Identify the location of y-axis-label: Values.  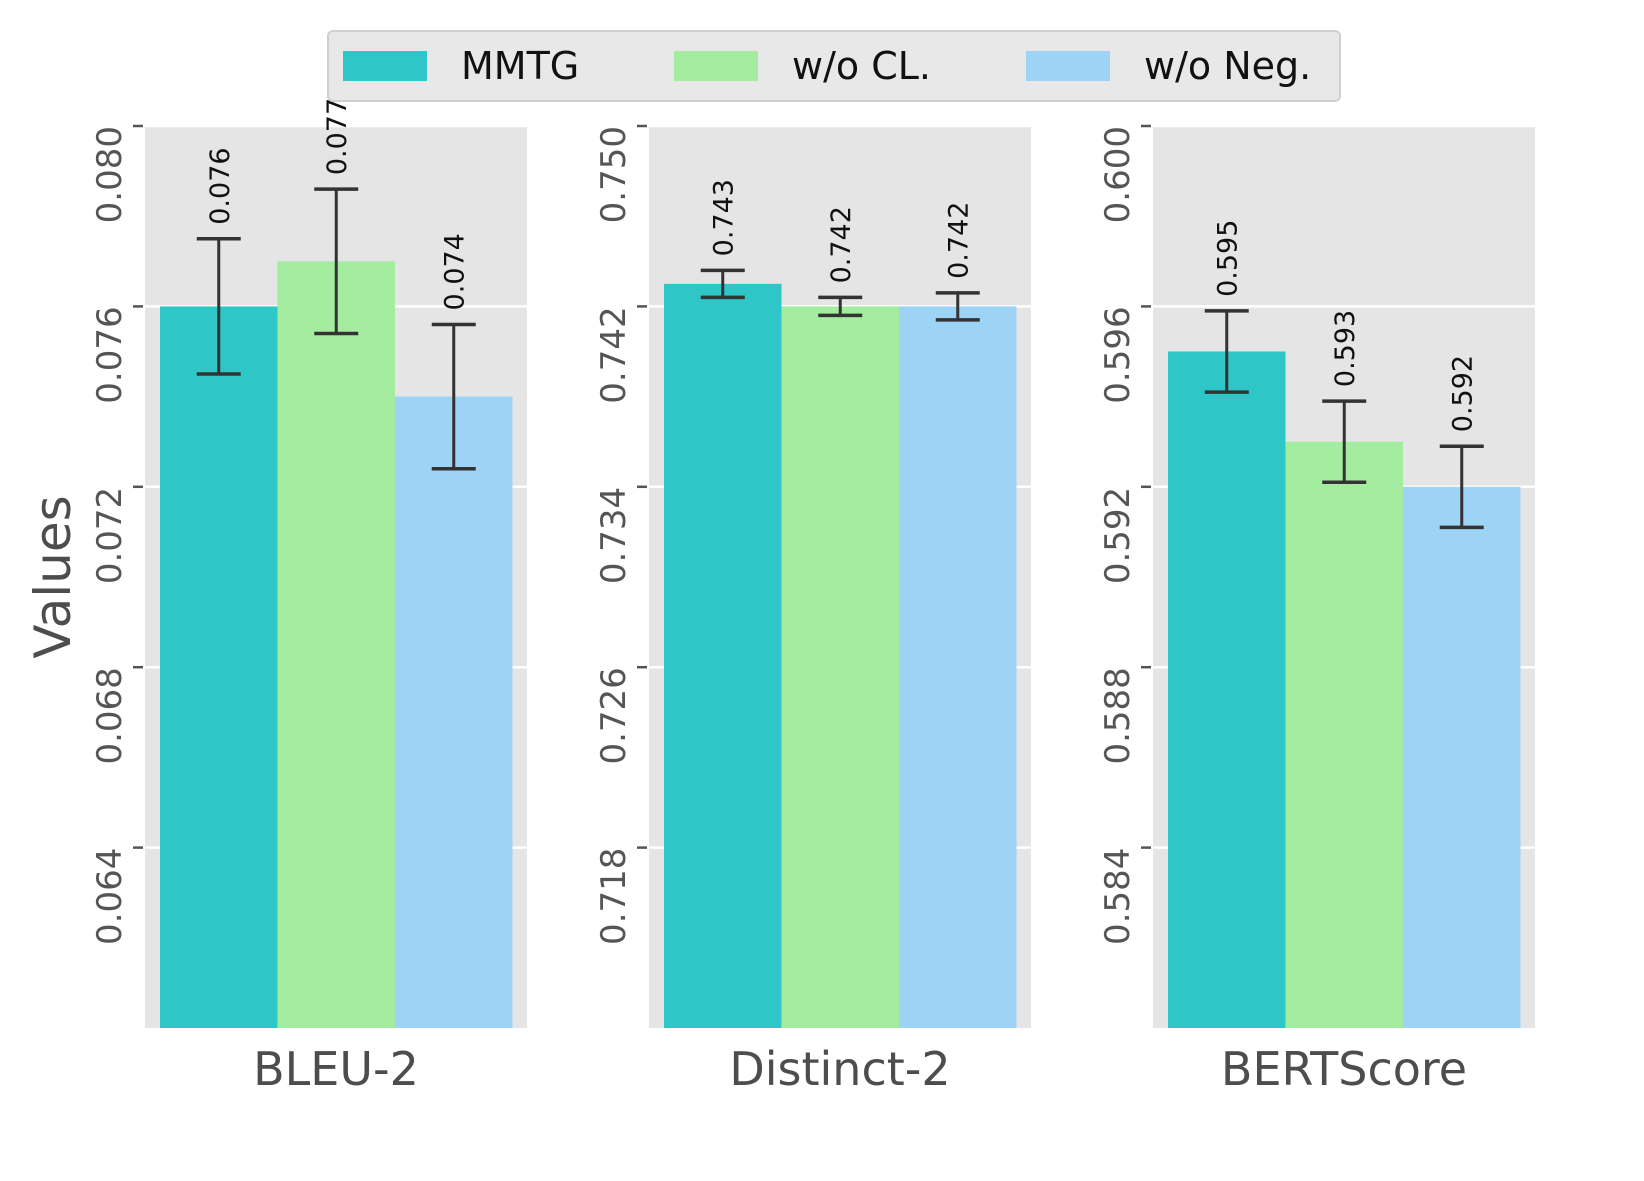
(53, 576).